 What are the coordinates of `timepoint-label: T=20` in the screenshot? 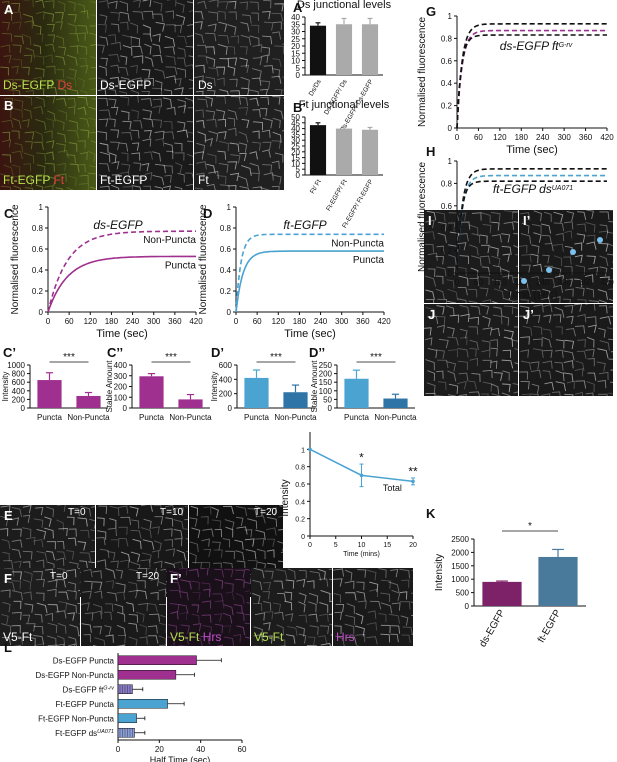 It's located at (148, 576).